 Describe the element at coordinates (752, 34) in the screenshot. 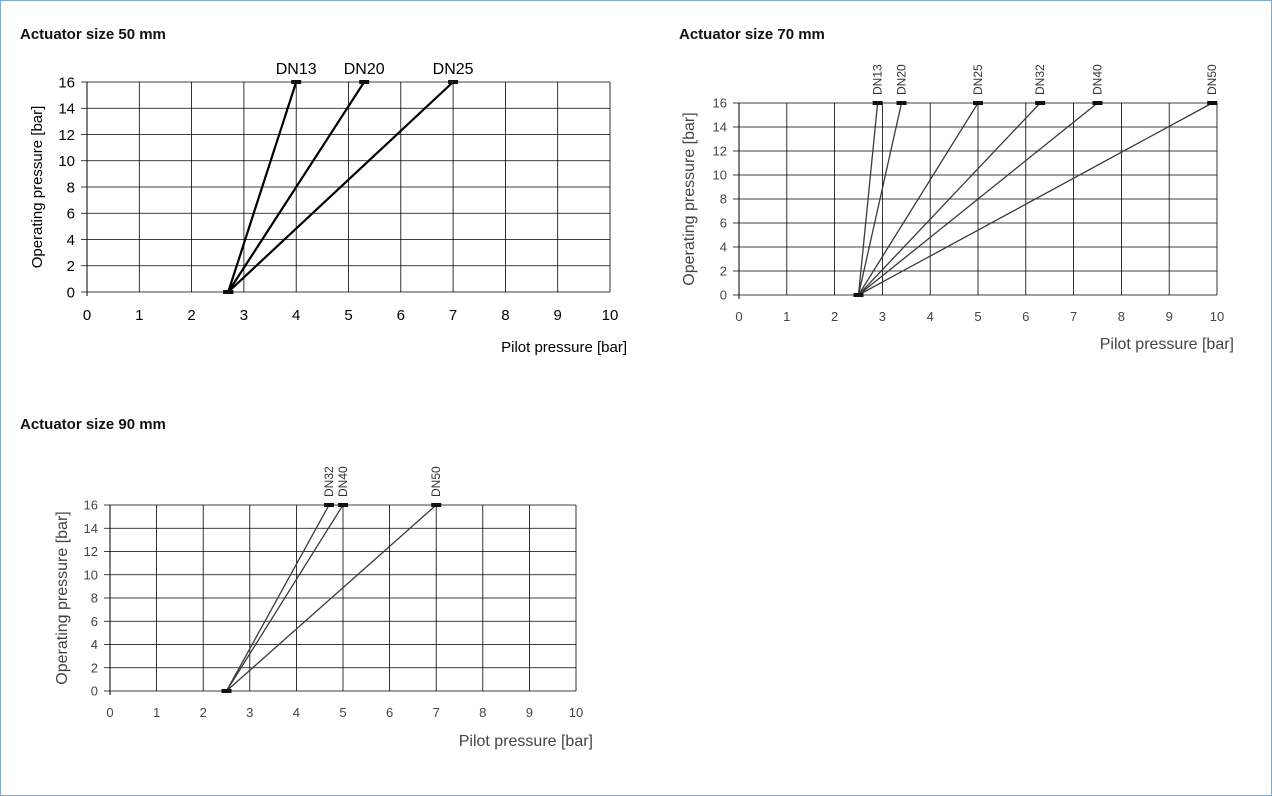

I see `chart-title-70mm: Actuator size 70 mm` at that location.